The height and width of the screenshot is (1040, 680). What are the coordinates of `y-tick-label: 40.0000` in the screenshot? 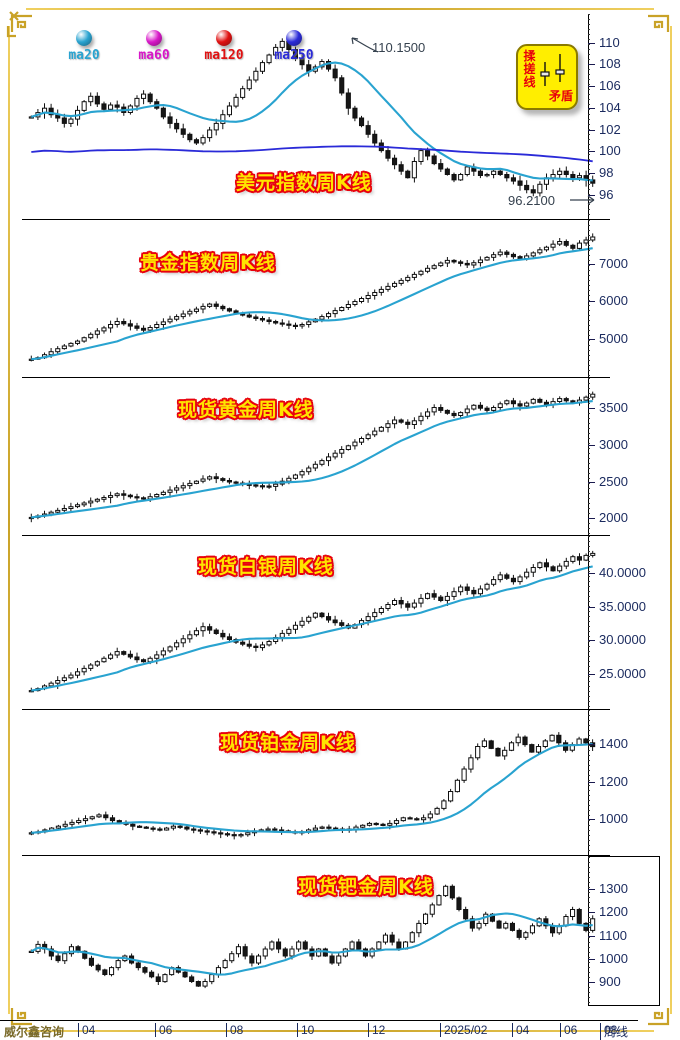 It's located at (622, 572).